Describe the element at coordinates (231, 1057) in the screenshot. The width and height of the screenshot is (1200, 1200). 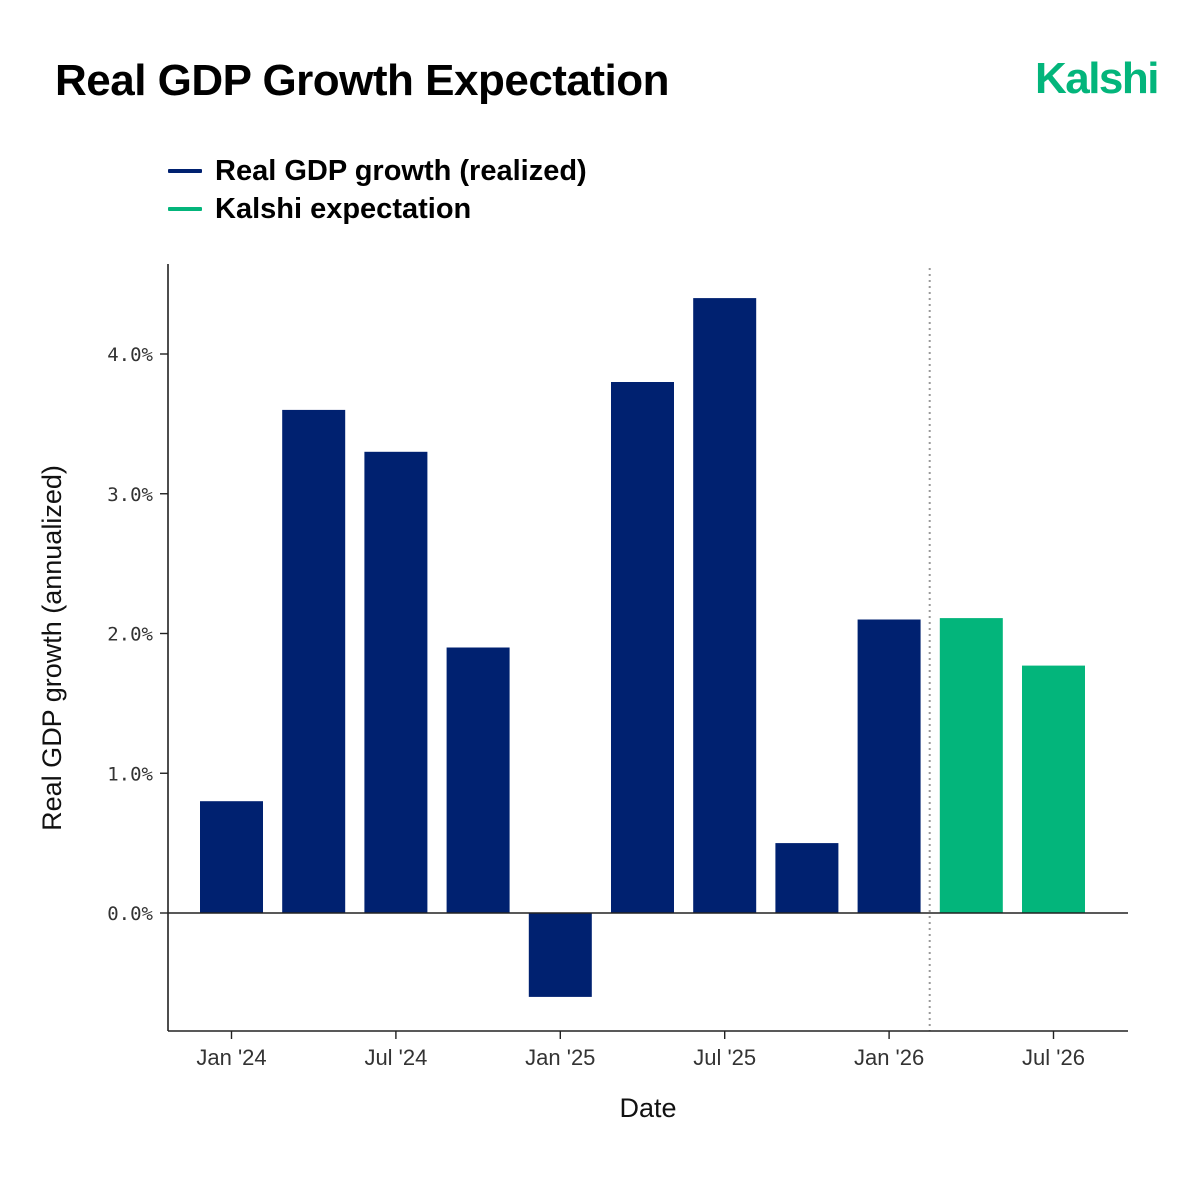
I see `x-tick-label: Jan '24` at that location.